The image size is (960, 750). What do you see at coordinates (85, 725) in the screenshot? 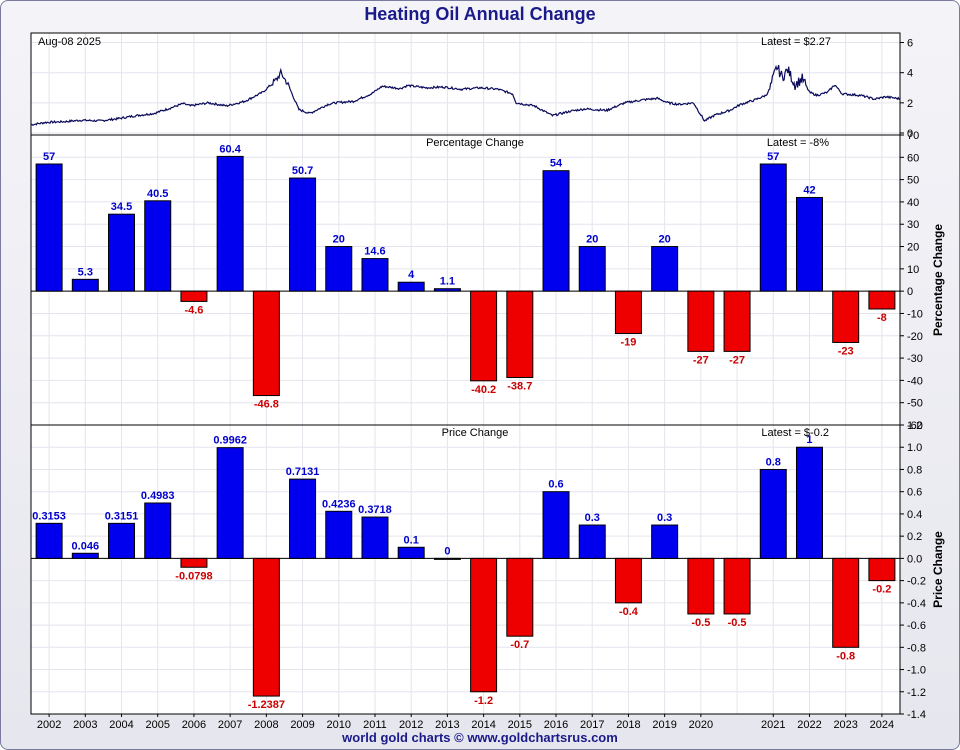
I see `x-tick-label: 2003` at bounding box center [85, 725].